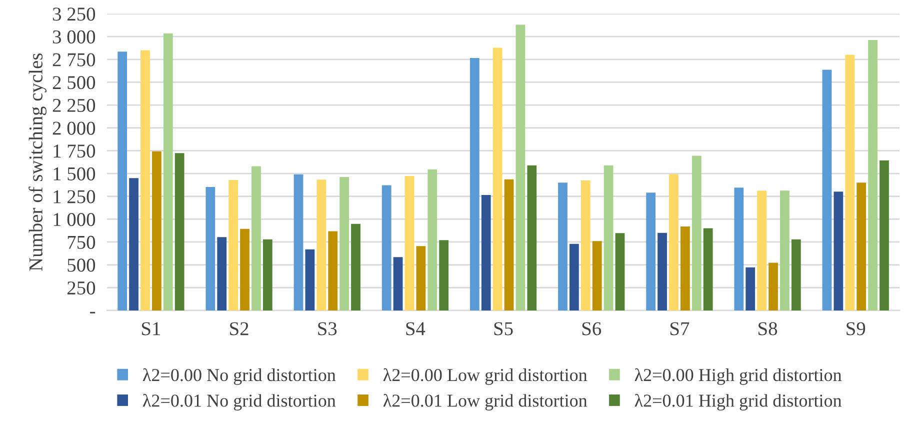 Image resolution: width=906 pixels, height=430 pixels. What do you see at coordinates (75, 151) in the screenshot?
I see `y-tick-label: 1 750` at bounding box center [75, 151].